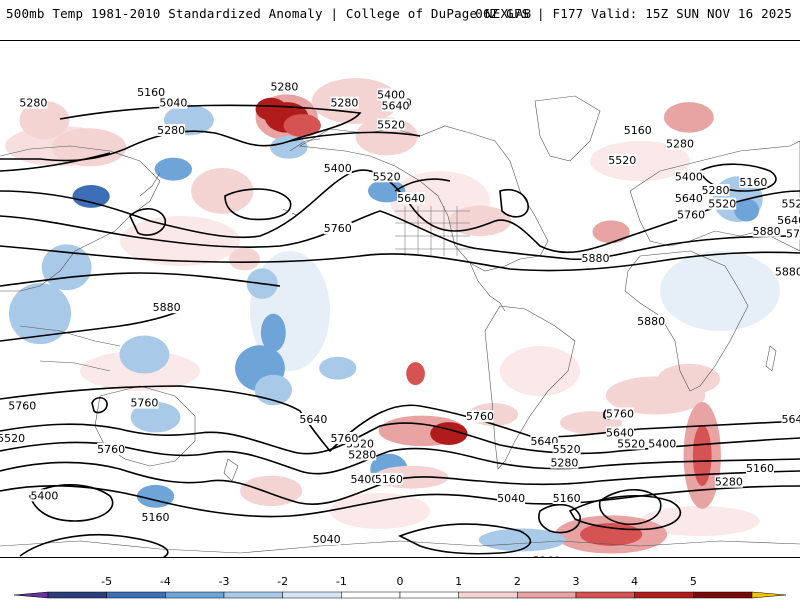 This screenshot has width=800, height=600. I want to click on contour-5400-south, so click(400, 483).